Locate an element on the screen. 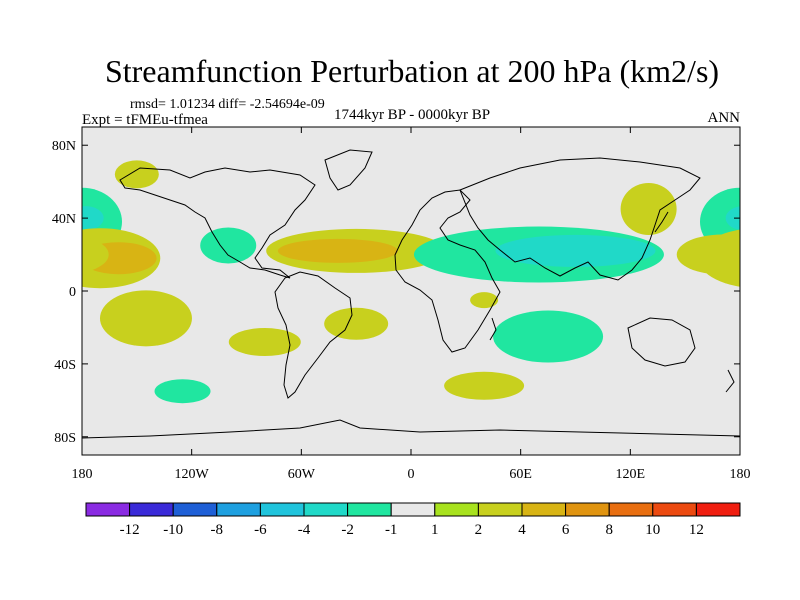 This screenshot has width=800, height=600. coast-south-america is located at coordinates (313, 335).